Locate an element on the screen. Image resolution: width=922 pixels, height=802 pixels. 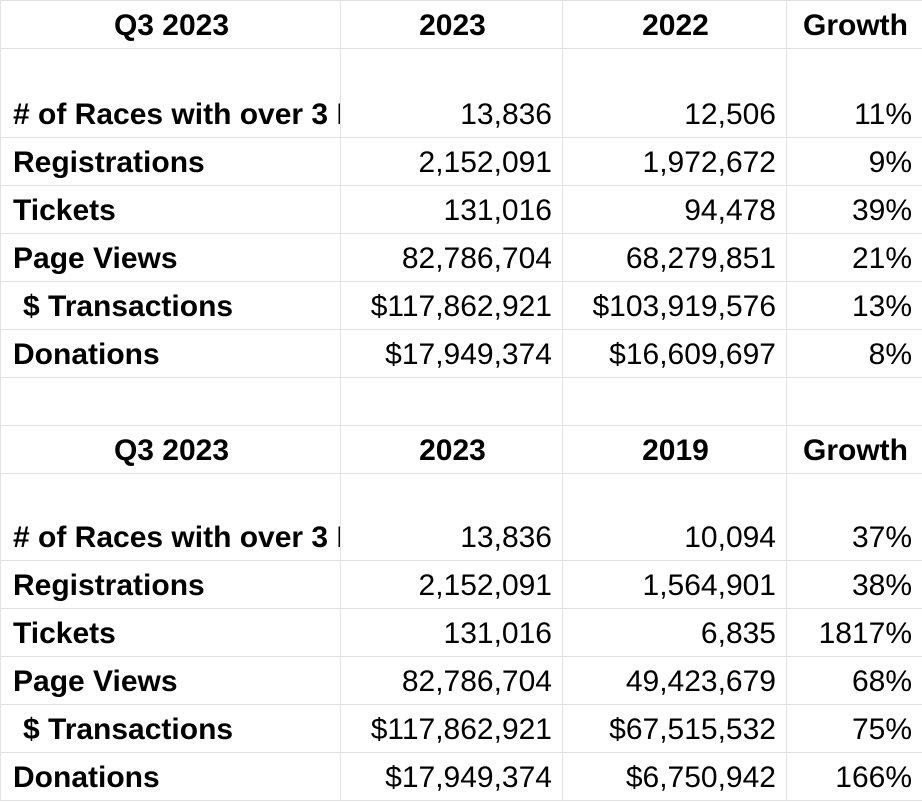
table-row: Registrations 2,152,091 1,972,672 9% is located at coordinates (461, 161).